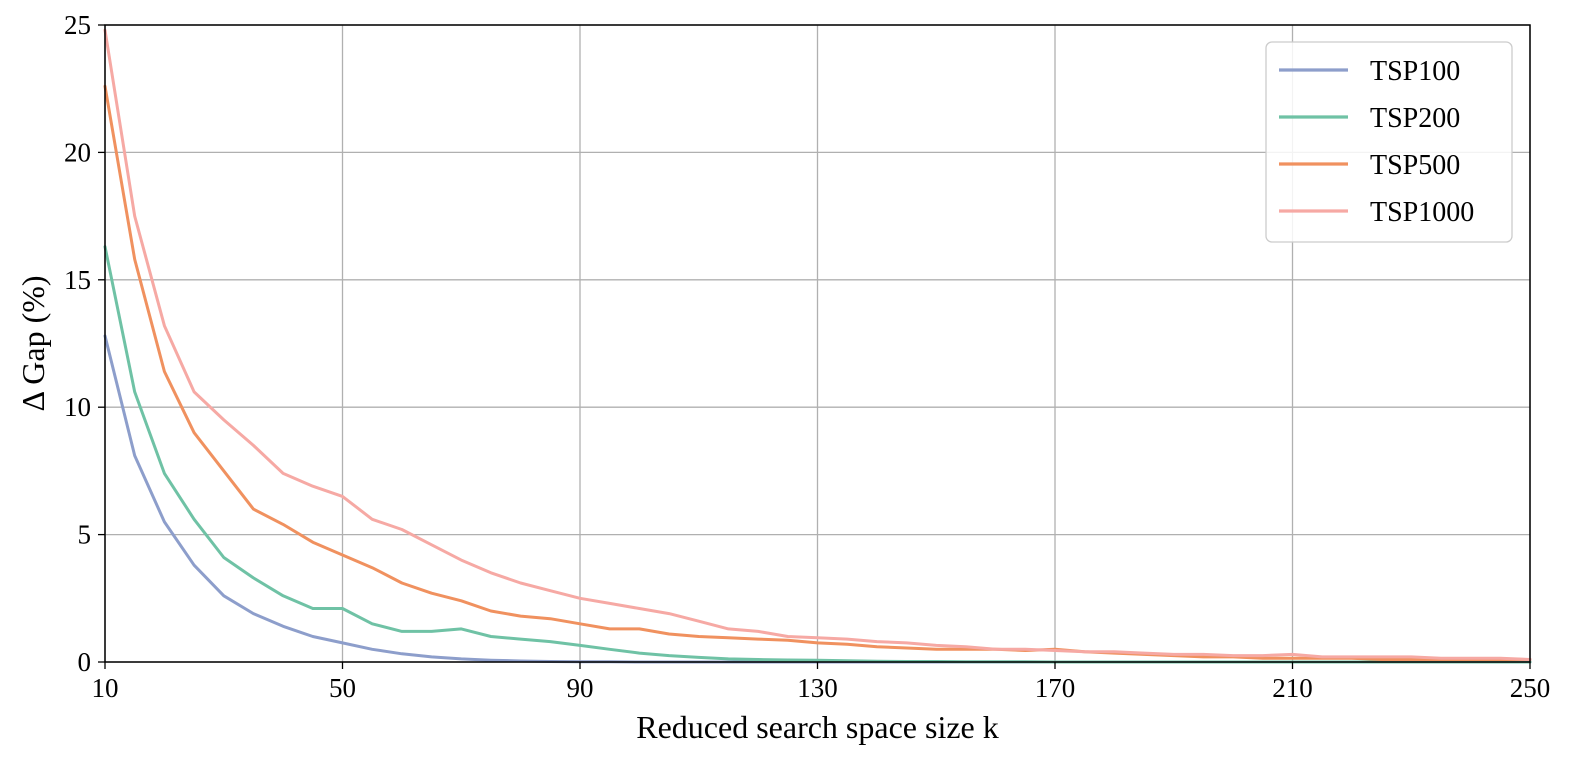  I want to click on y-tick-label: 20, so click(77, 152).